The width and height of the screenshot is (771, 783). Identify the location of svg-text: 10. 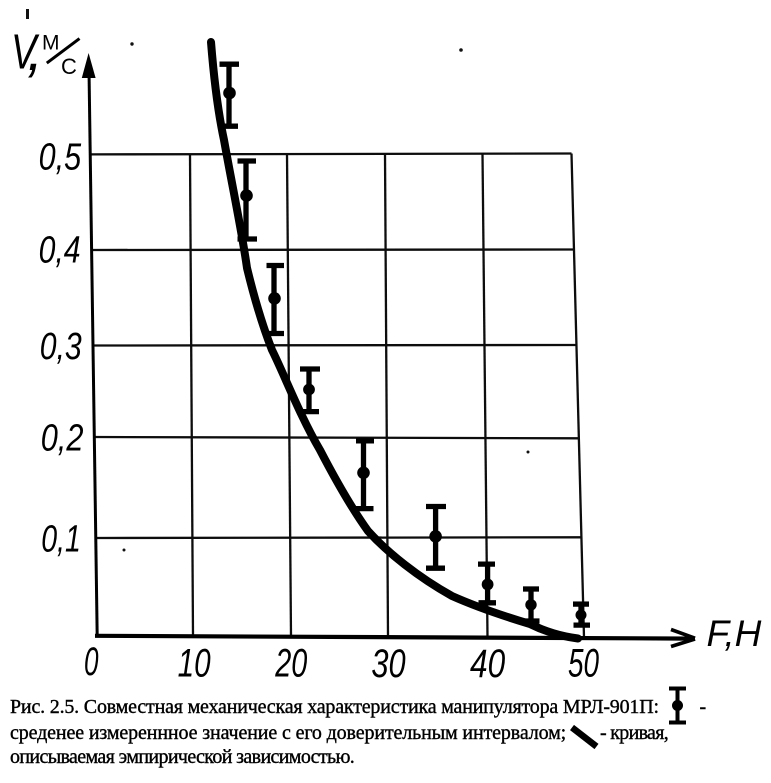
(194, 663).